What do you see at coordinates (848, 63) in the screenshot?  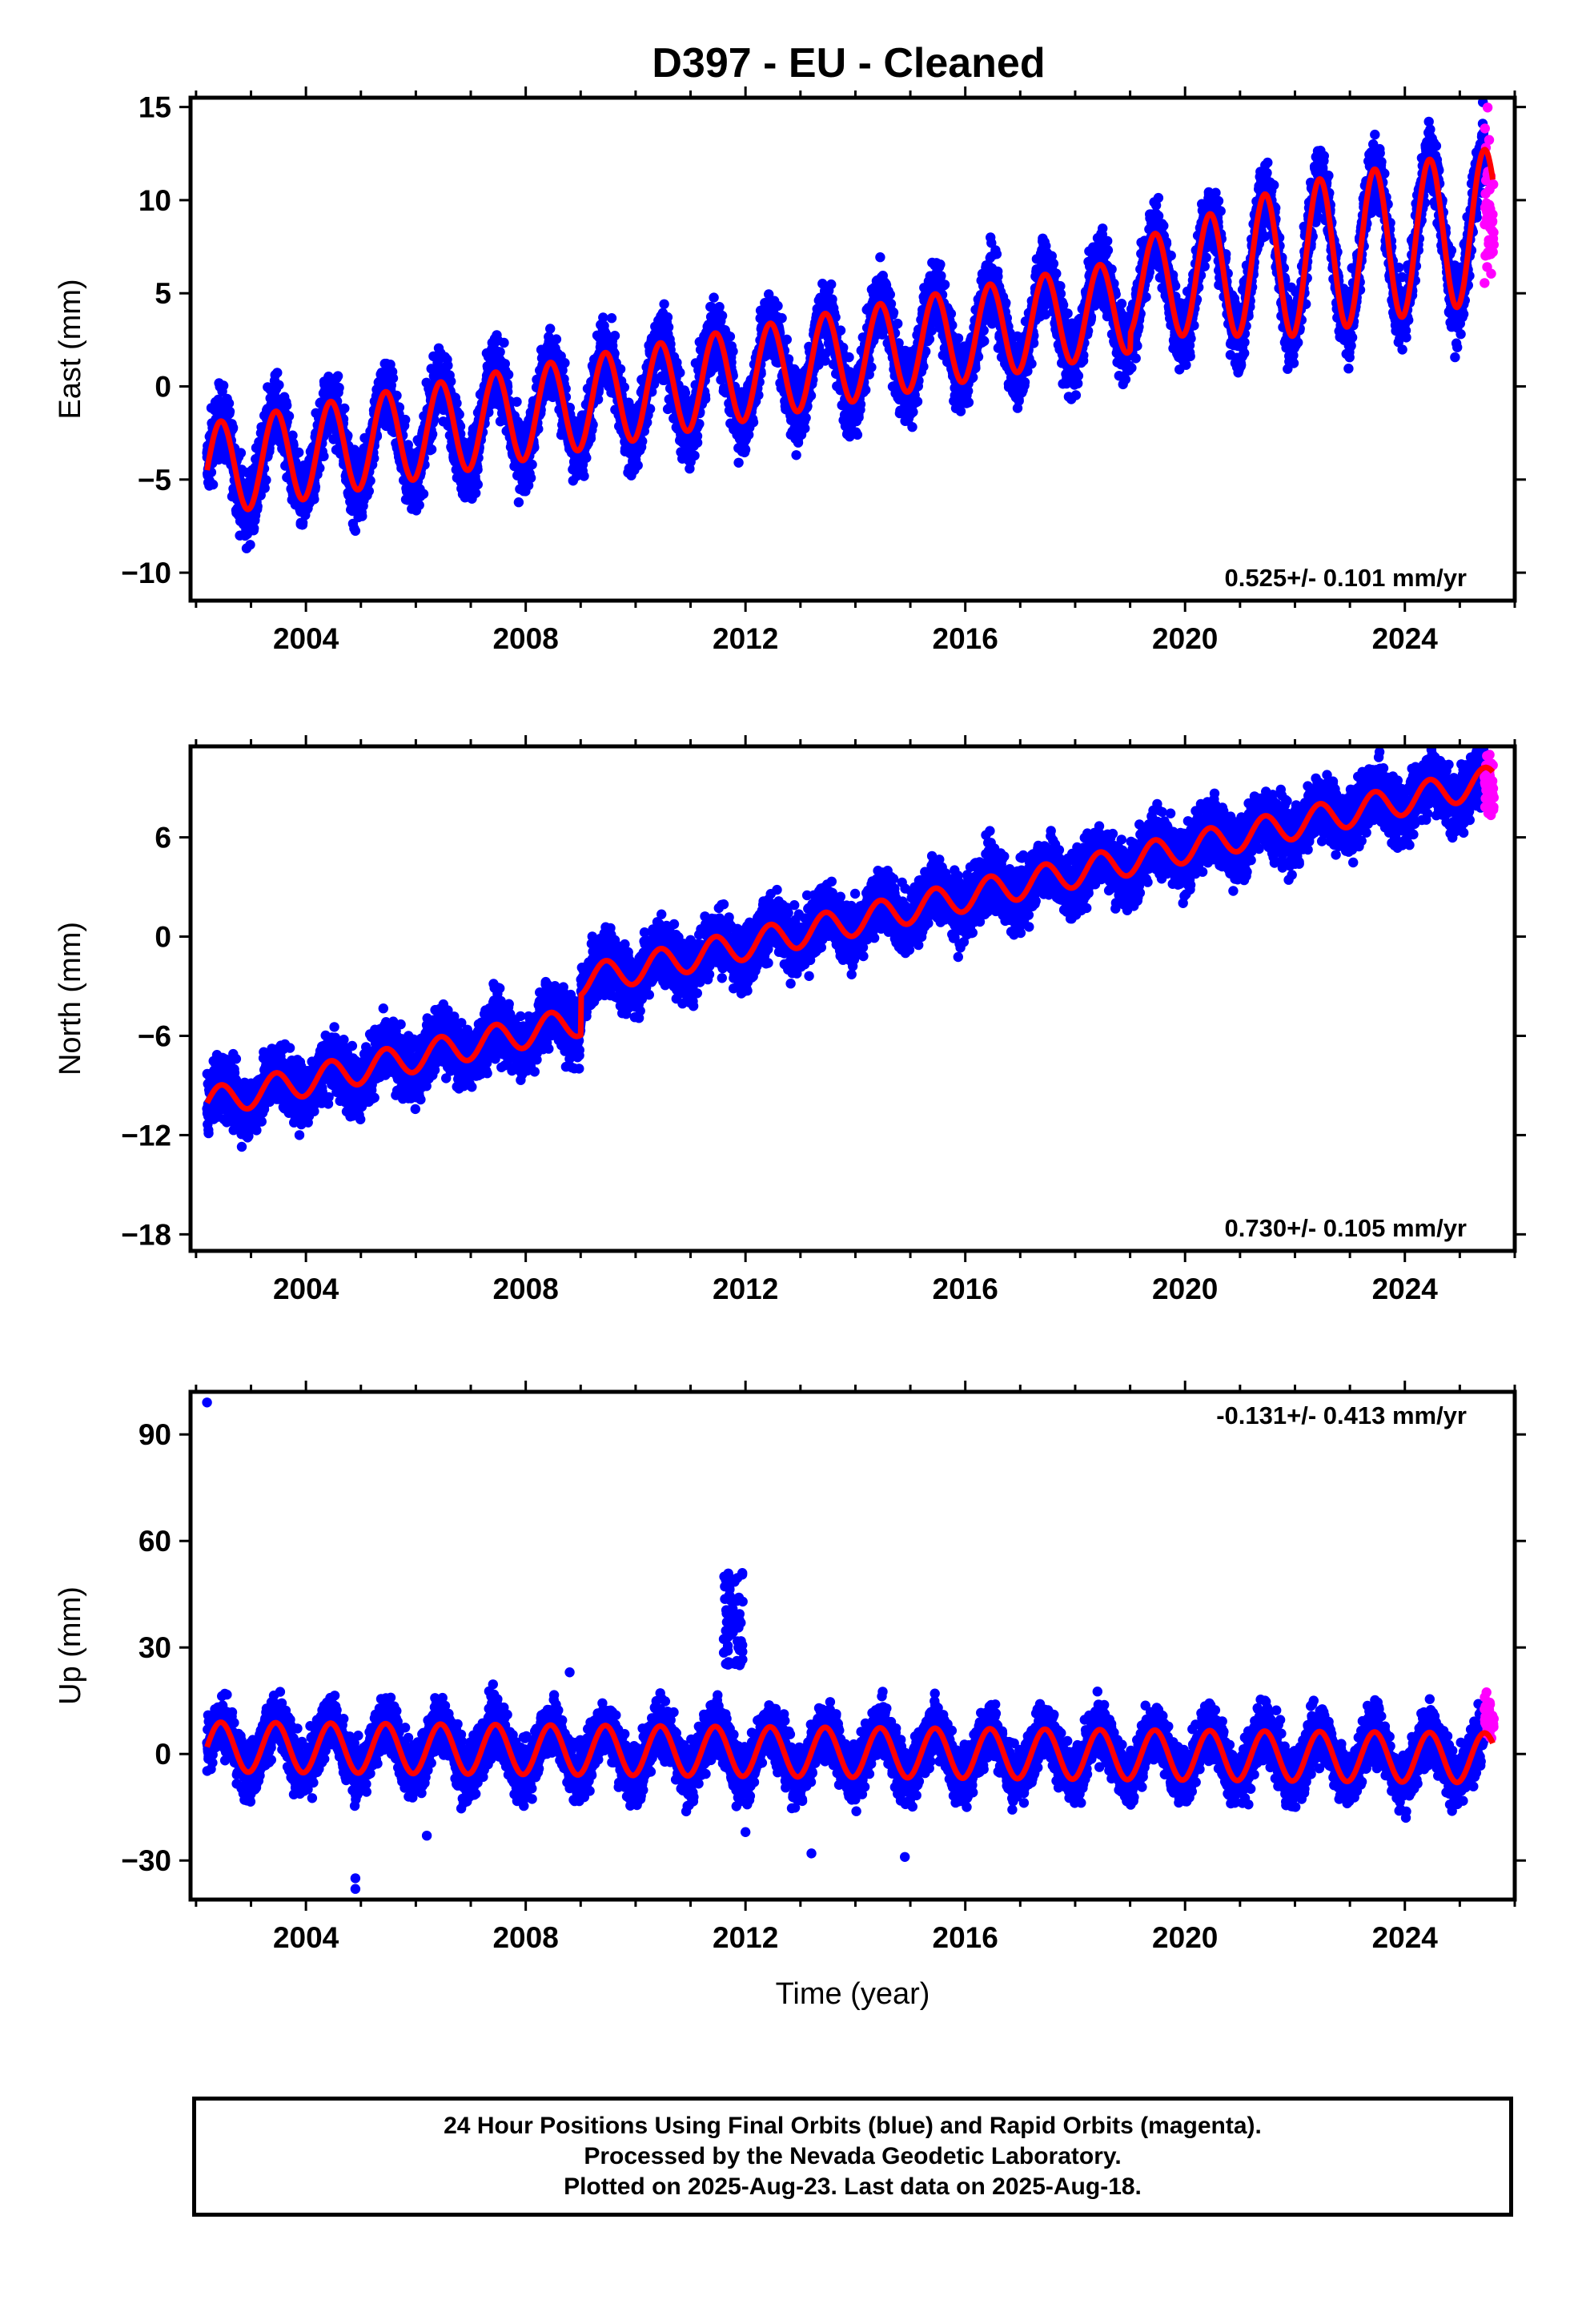 I see `figure-title: D397 - EU - Cleaned` at bounding box center [848, 63].